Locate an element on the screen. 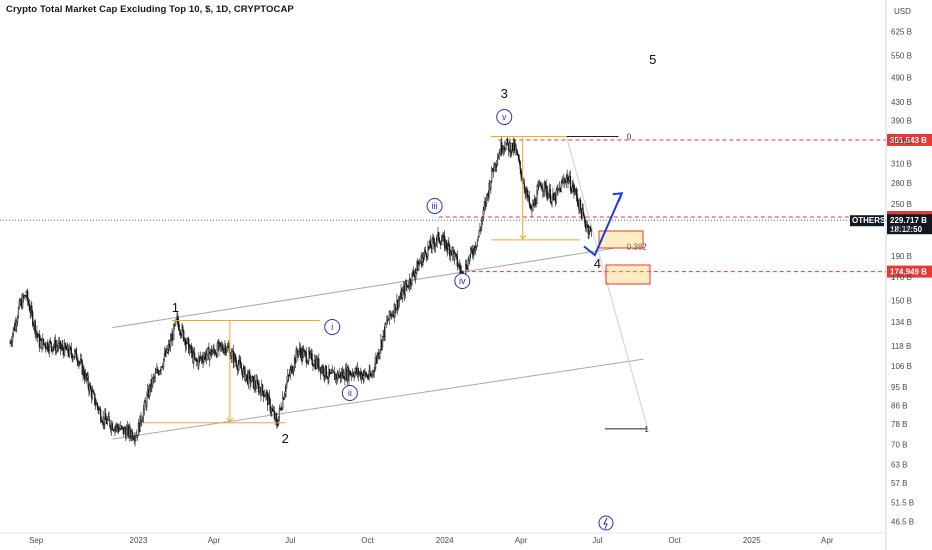 The width and height of the screenshot is (932, 550). y-tick-label: 550 B is located at coordinates (901, 55).